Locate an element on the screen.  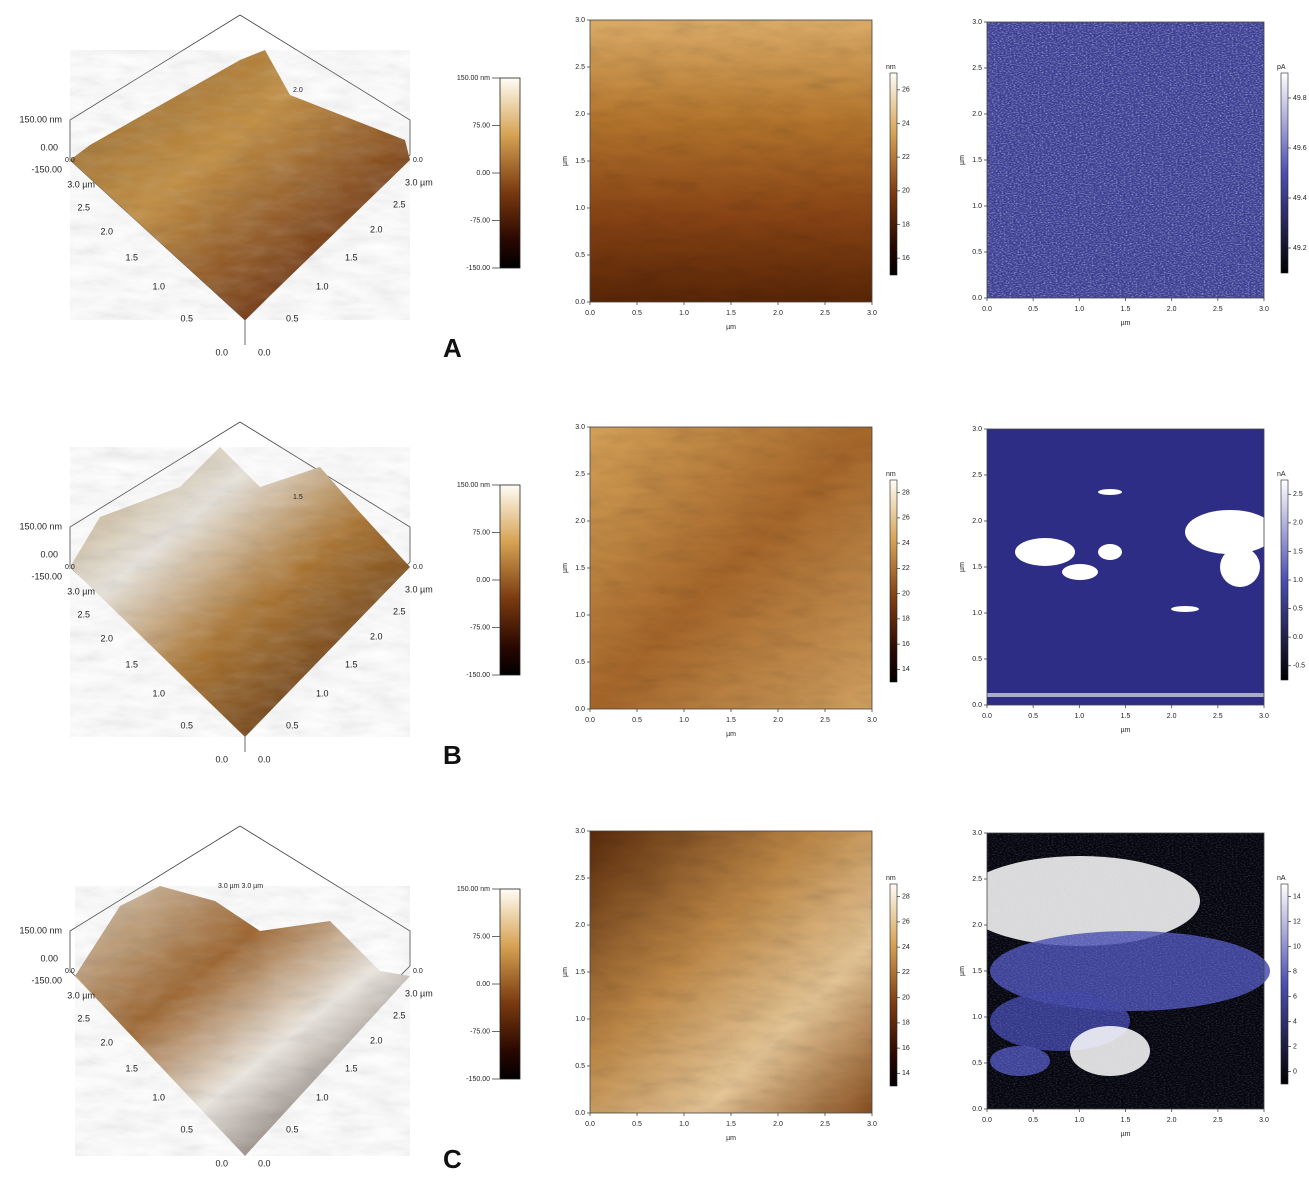
y-tick-label: 2.5 is located at coordinates (580, 67).